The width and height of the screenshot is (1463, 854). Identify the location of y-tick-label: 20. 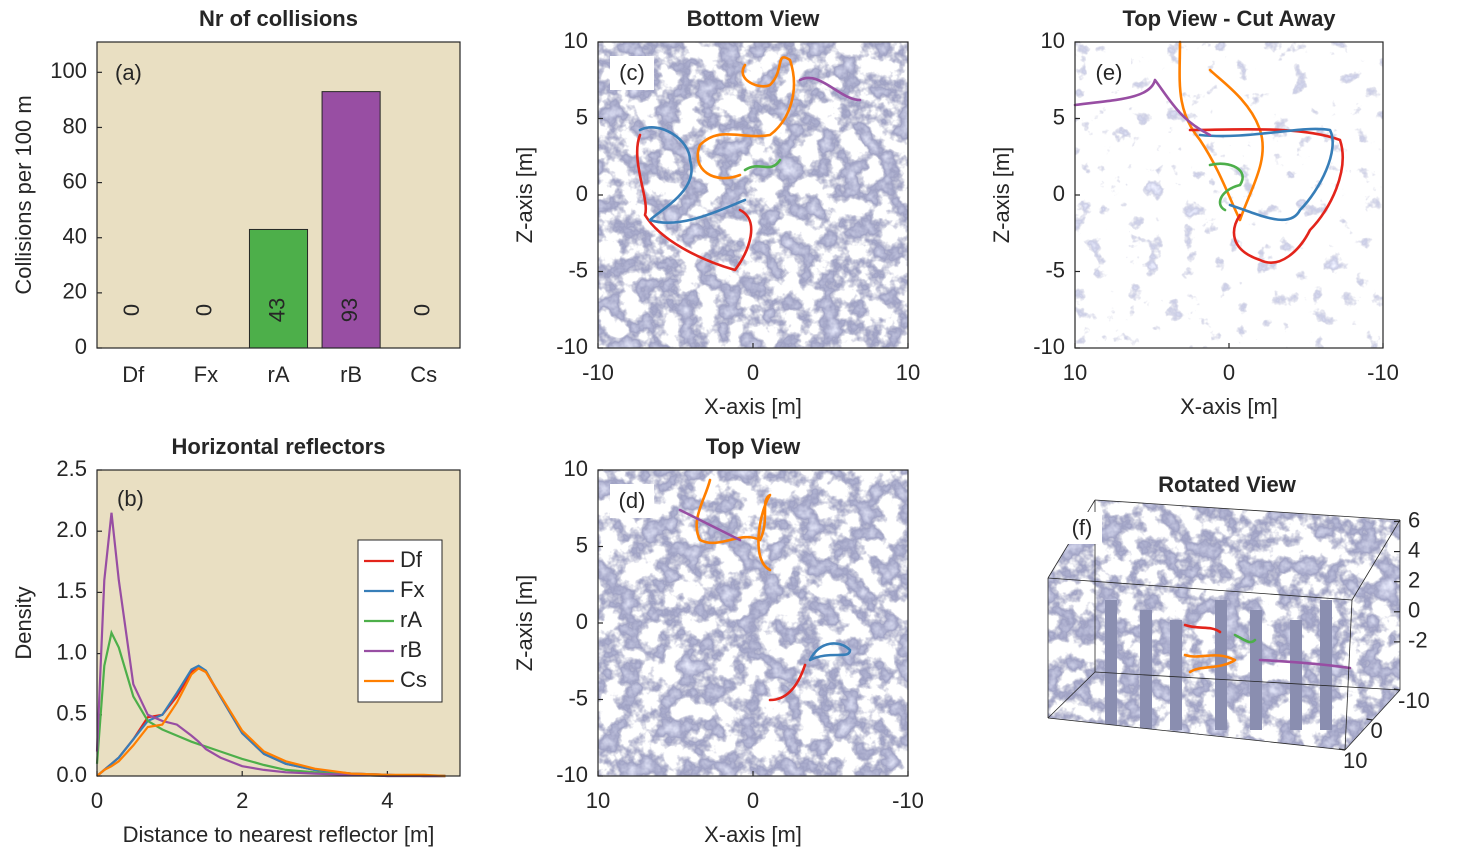
(75, 291).